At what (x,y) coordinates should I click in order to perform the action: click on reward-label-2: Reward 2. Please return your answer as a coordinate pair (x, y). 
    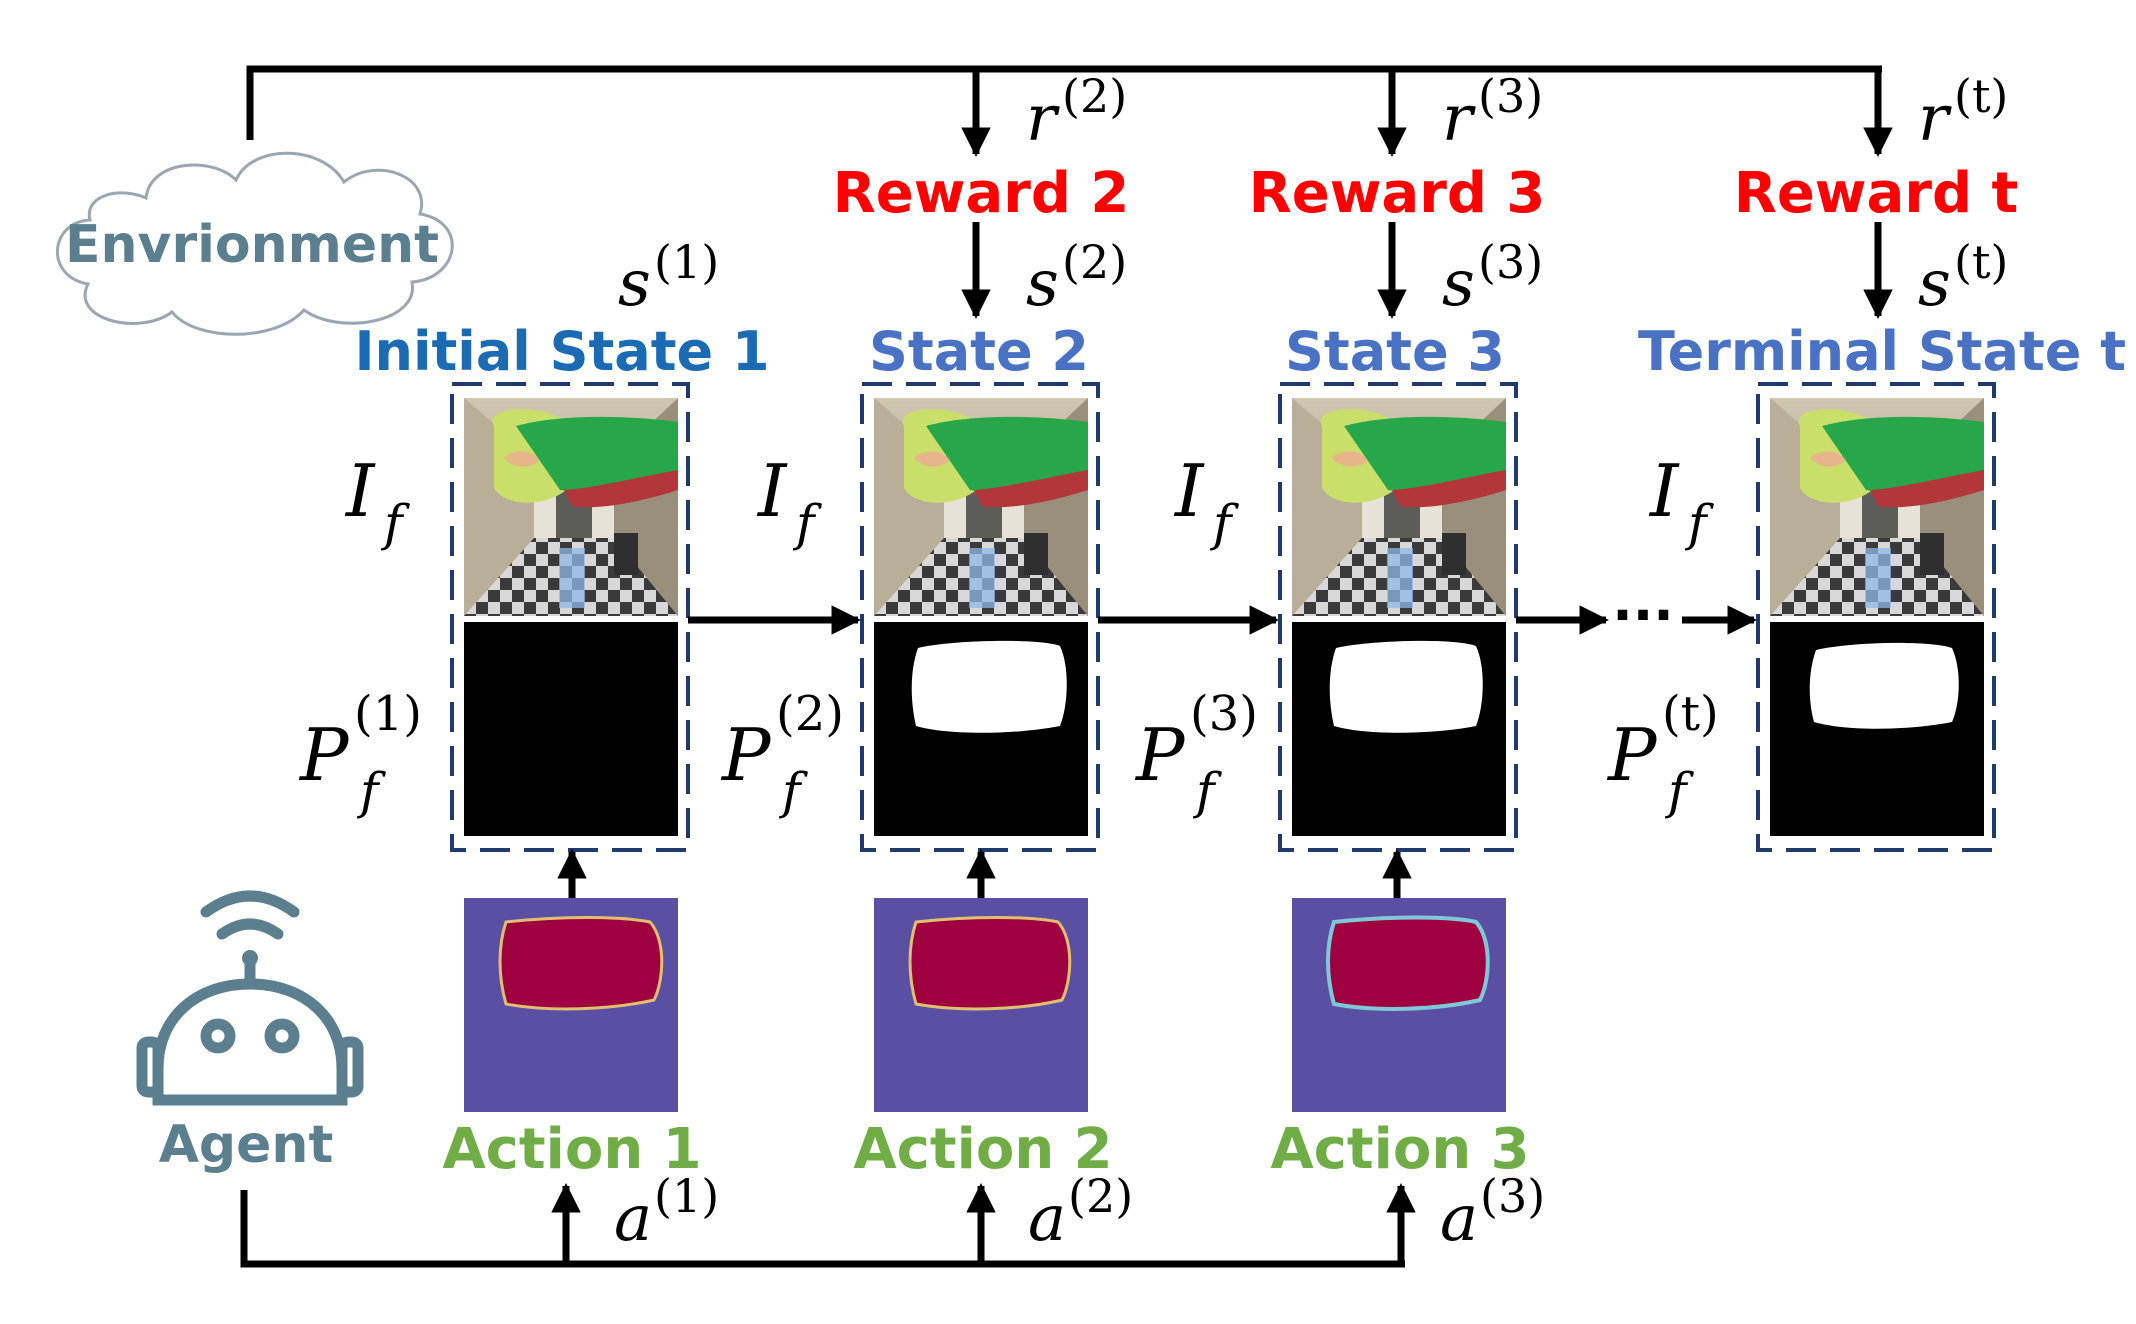
    Looking at the image, I should click on (981, 193).